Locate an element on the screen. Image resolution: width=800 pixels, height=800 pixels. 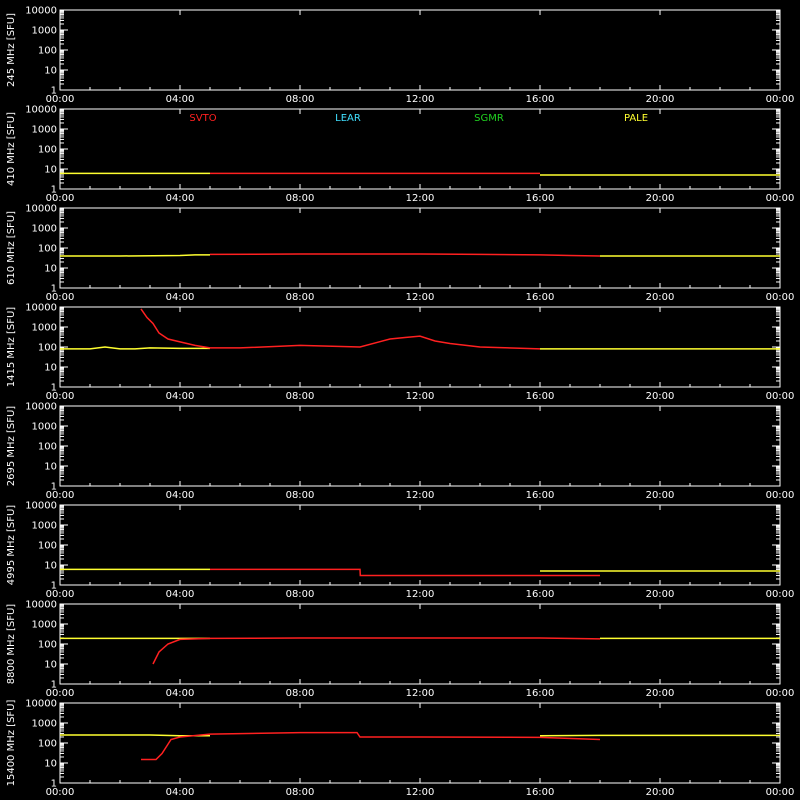
legend-svto: SVTO is located at coordinates (202, 118).